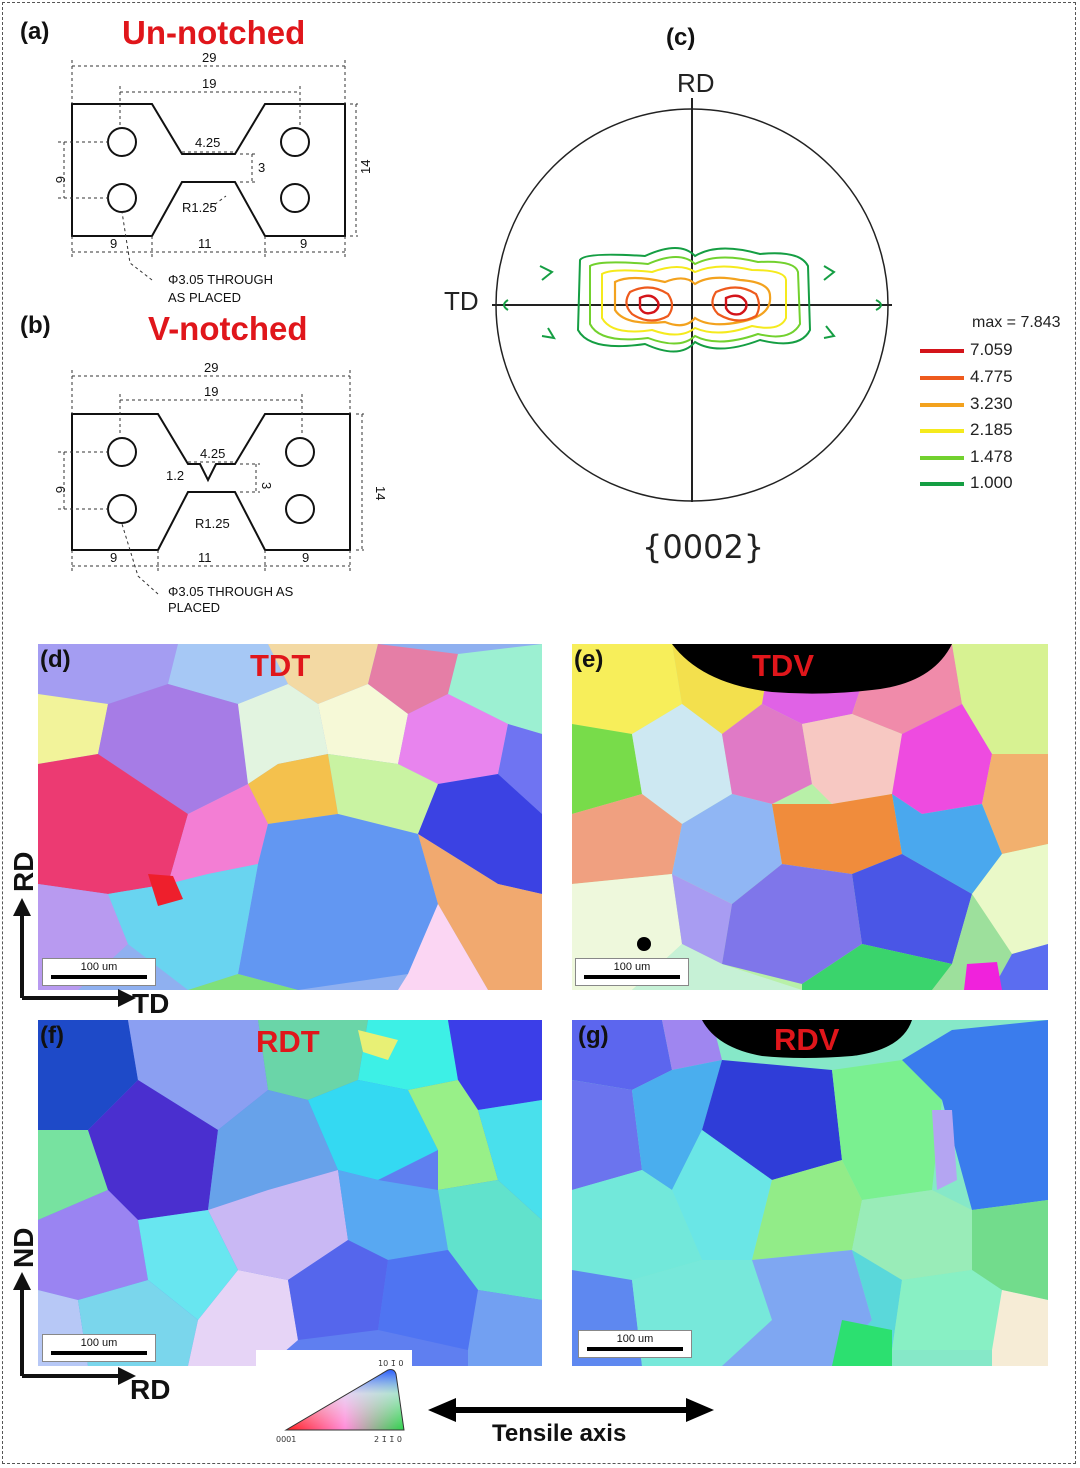  I want to click on axis-label-rd-horizontal: RD, so click(150, 1389).